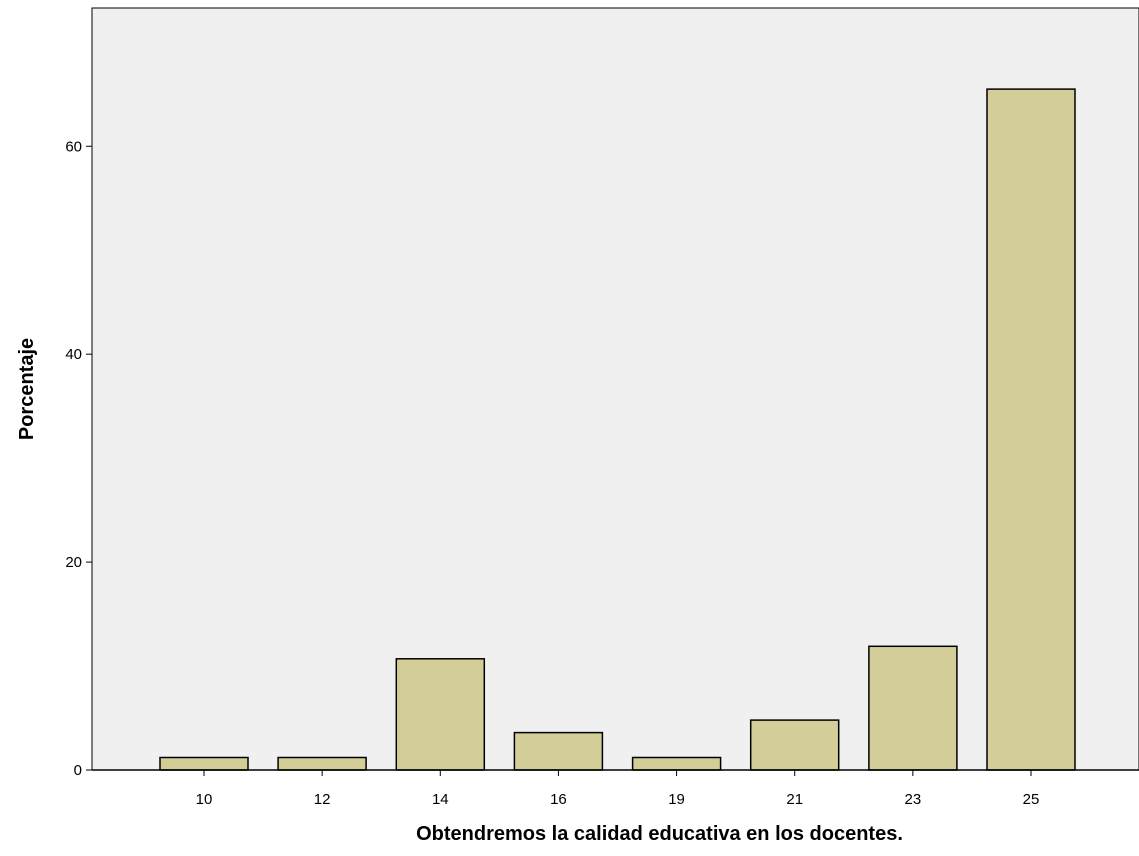 Image resolution: width=1139 pixels, height=856 pixels. Describe the element at coordinates (73, 562) in the screenshot. I see `y-tick-label-20: 20` at that location.